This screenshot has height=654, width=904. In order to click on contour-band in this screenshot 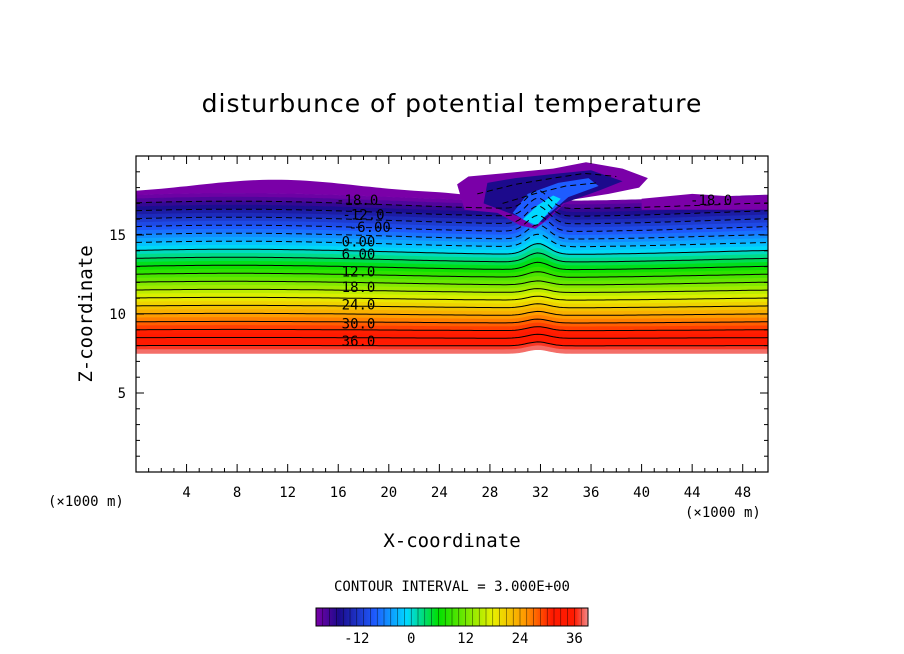, I will do `click(452, 349)`.